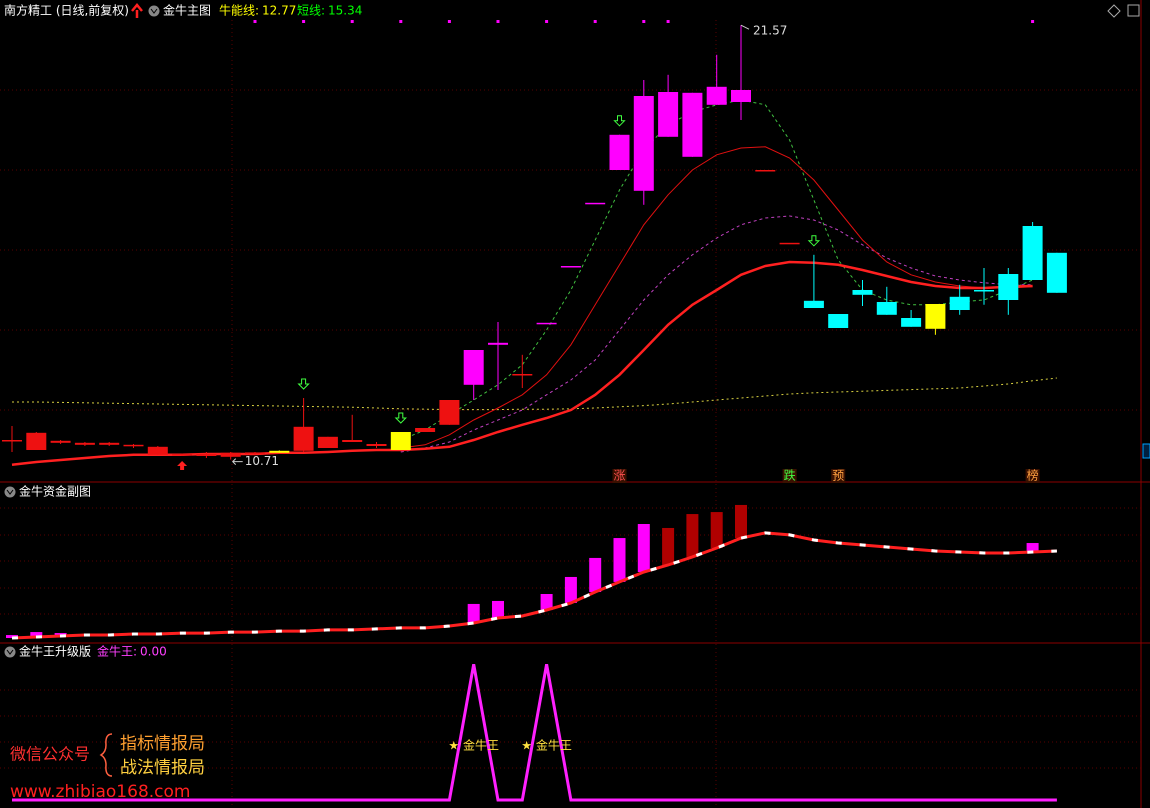 This screenshot has height=808, width=1150. What do you see at coordinates (1133, 10) in the screenshot?
I see `window-icon` at bounding box center [1133, 10].